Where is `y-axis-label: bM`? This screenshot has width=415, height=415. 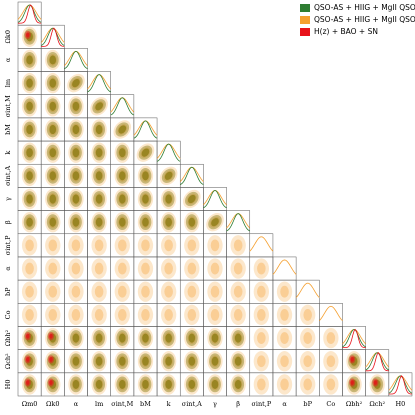 y-axis-label: bM is located at coordinates (8, 129).